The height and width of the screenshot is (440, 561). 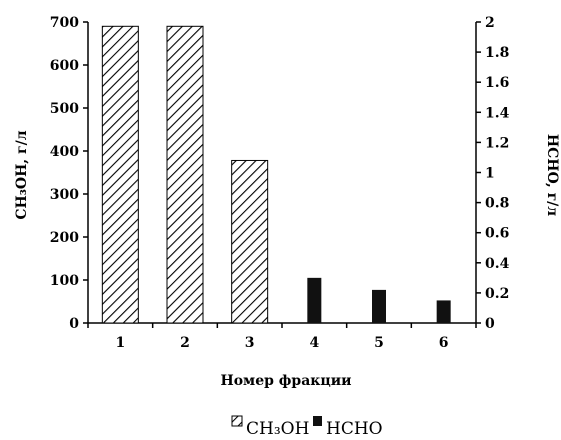 I want to click on right-axis-ticks: 0 0.2 0.4 0.6 0.8 1 1.2 1.4 1.6 1.8 2, so click(x=493, y=173).